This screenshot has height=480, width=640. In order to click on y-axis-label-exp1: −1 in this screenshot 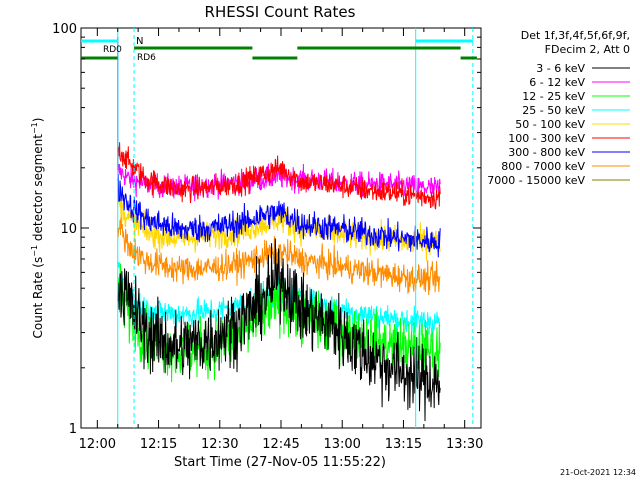, I will do `click(34, 251)`.